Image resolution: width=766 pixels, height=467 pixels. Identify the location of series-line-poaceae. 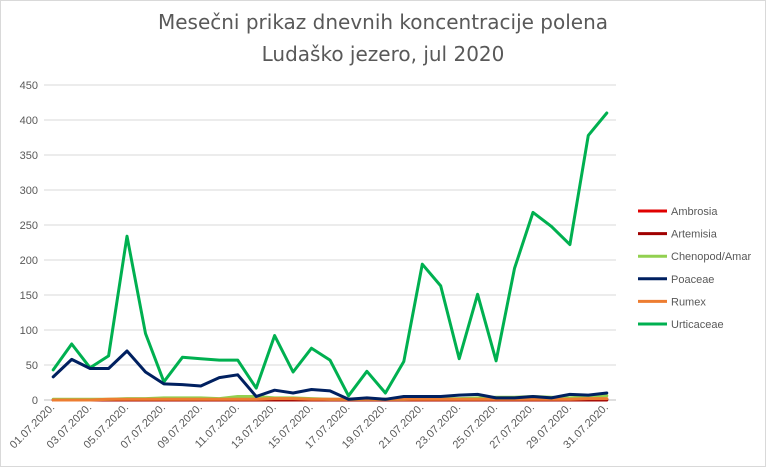
(330, 375).